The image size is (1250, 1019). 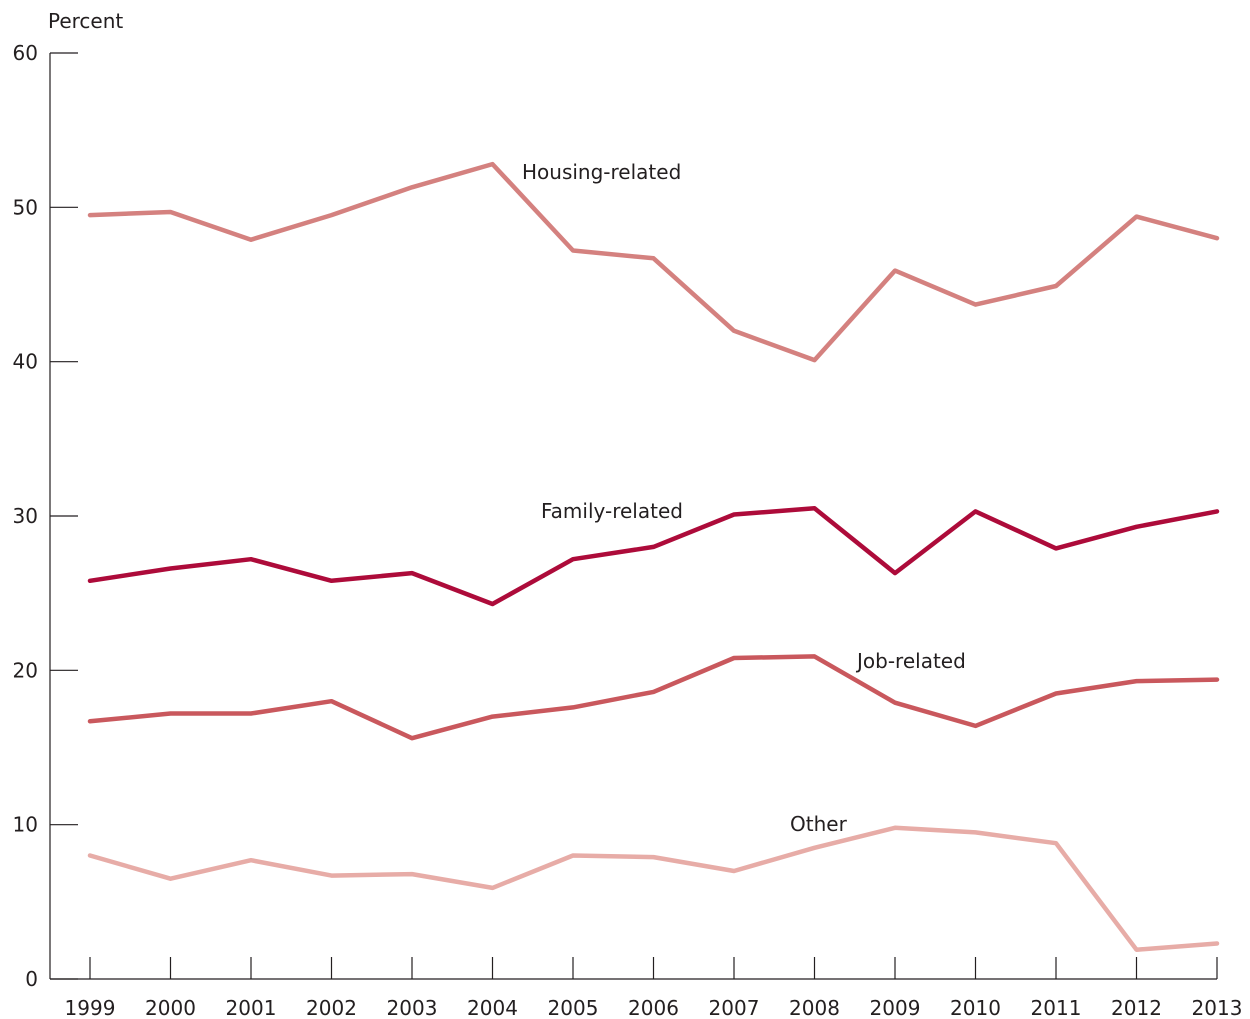 What do you see at coordinates (612, 511) in the screenshot?
I see `series-label-family-related: Family-related` at bounding box center [612, 511].